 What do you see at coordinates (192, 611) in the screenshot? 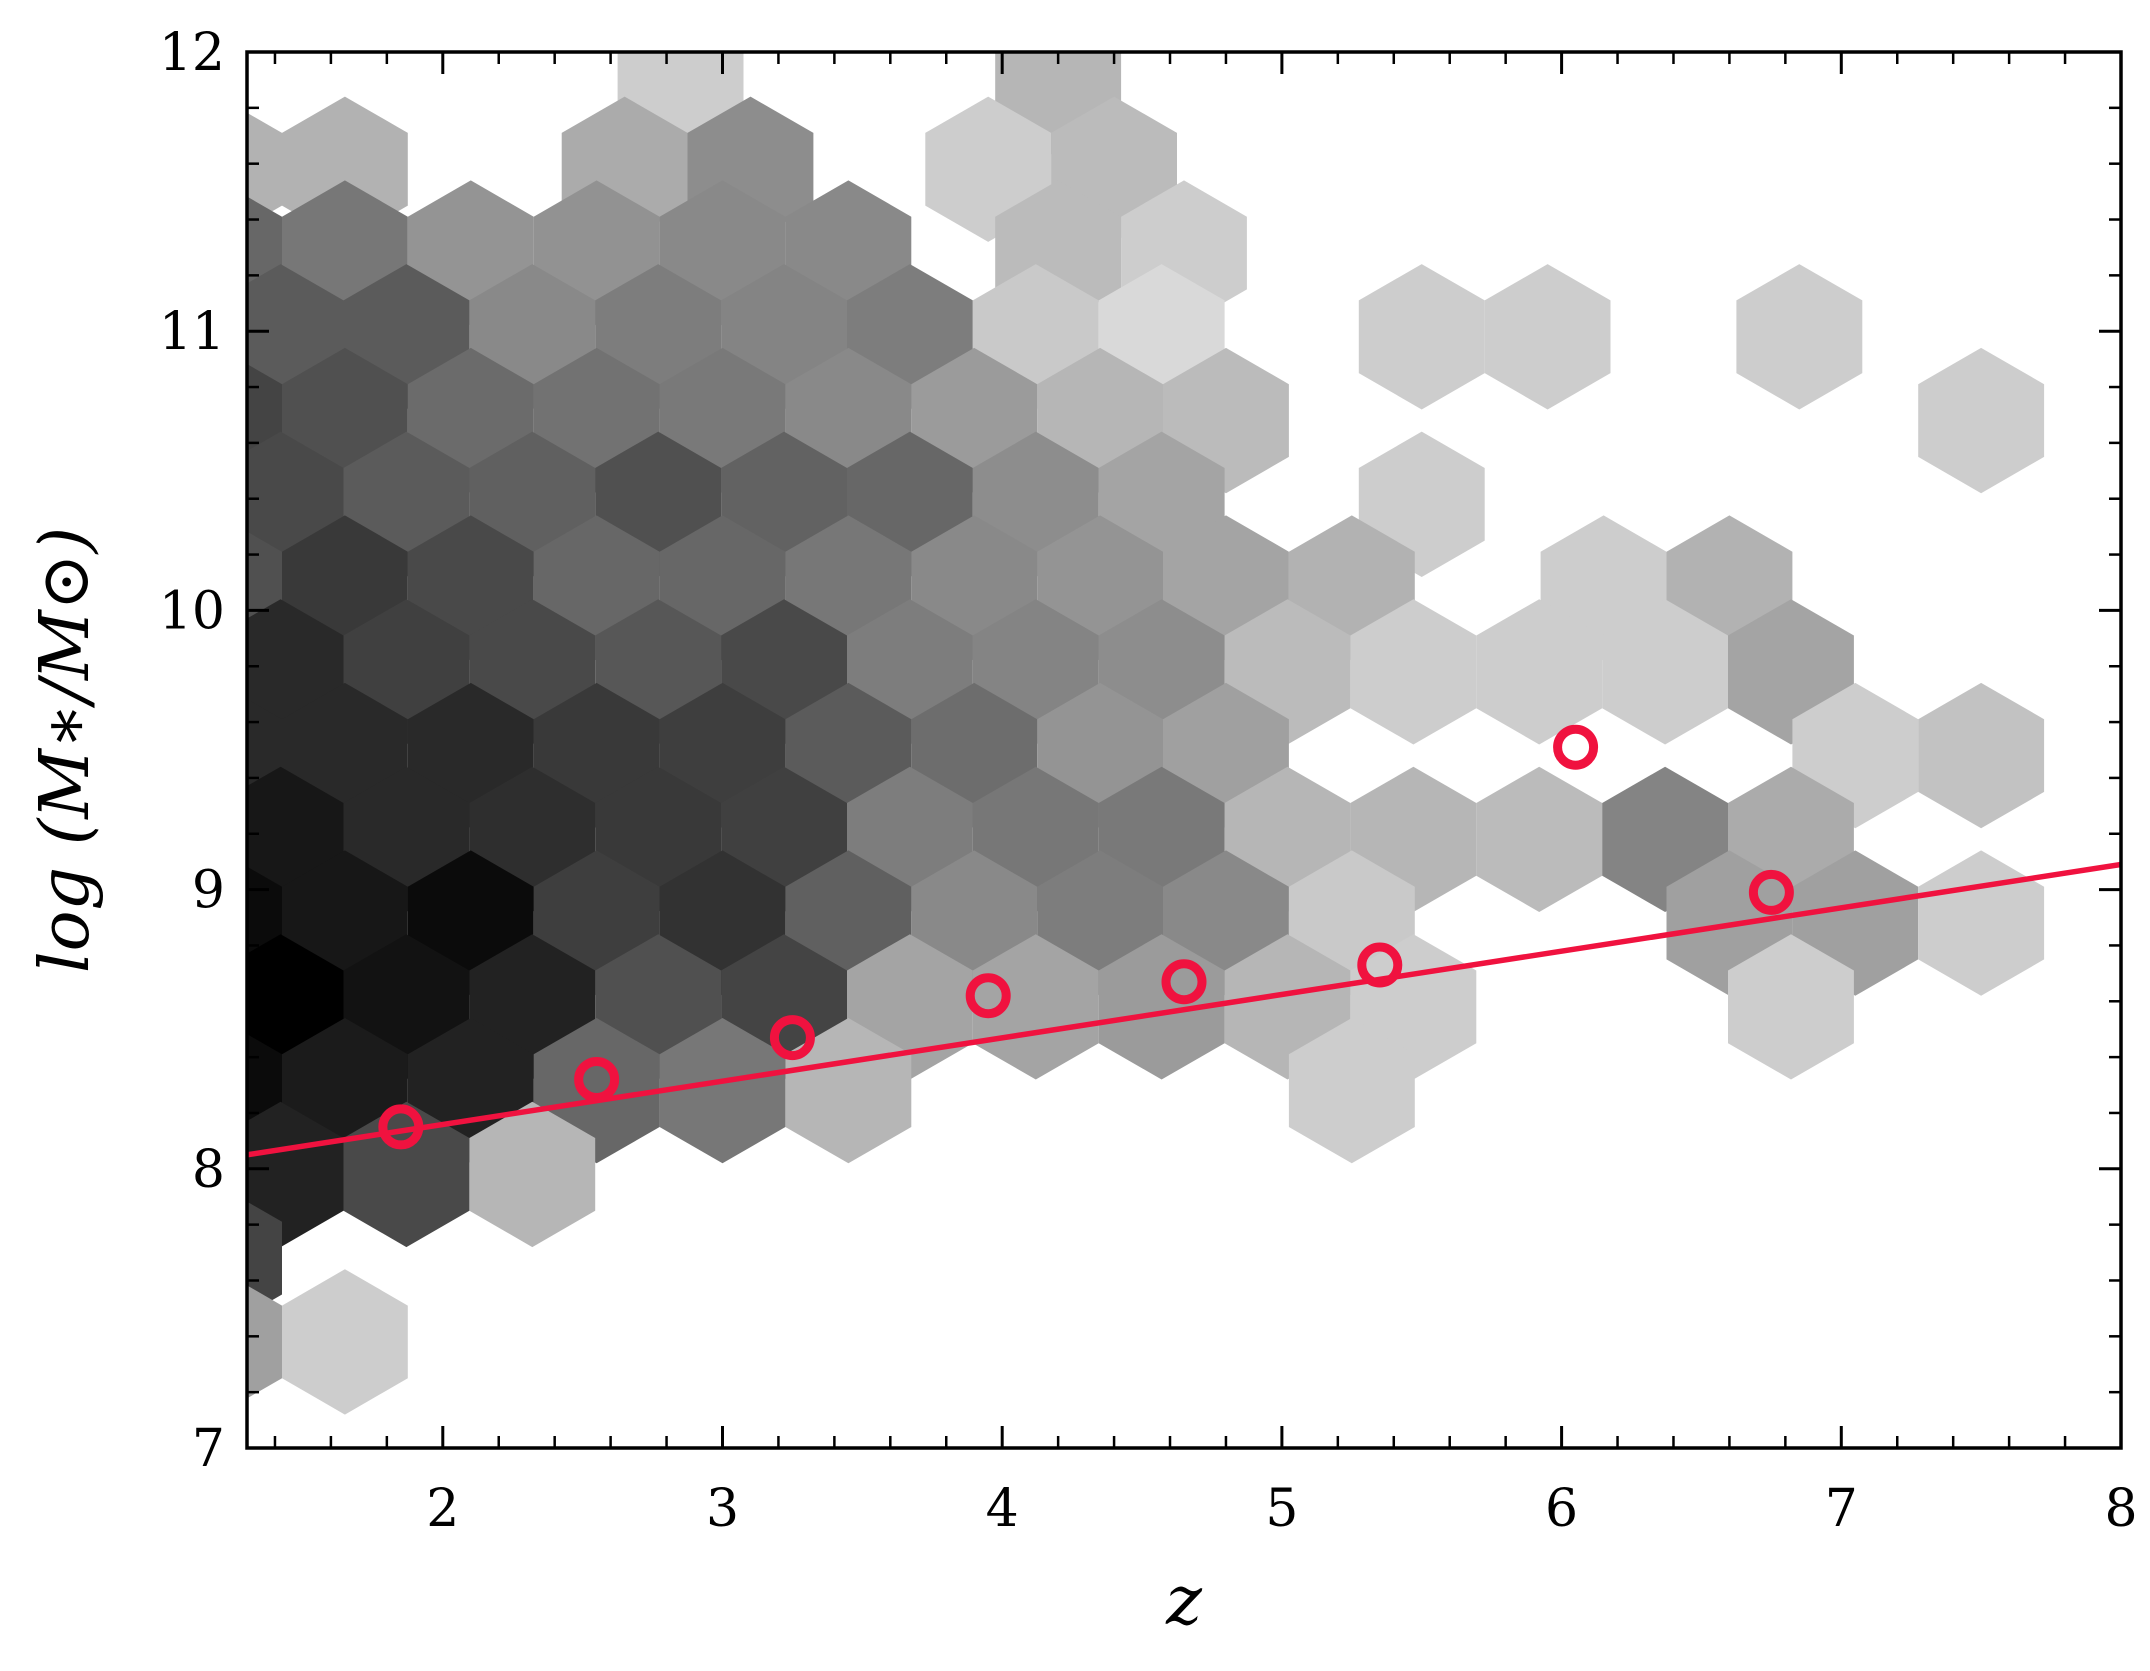
I see `y-tick-label: 10` at bounding box center [192, 611].